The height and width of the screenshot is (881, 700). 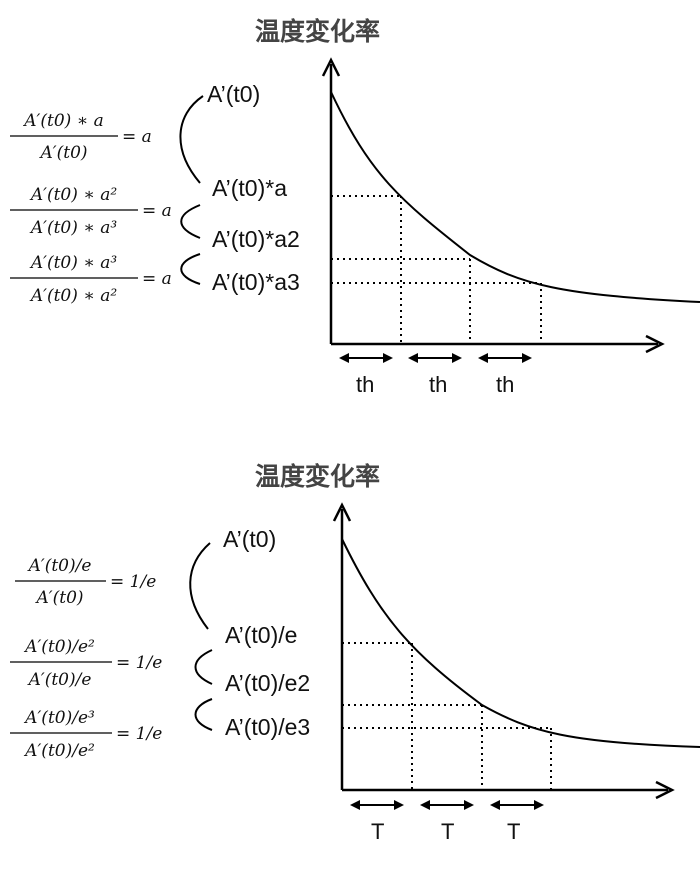 What do you see at coordinates (139, 734) in the screenshot?
I see `ratio-3-result: = 1/e` at bounding box center [139, 734].